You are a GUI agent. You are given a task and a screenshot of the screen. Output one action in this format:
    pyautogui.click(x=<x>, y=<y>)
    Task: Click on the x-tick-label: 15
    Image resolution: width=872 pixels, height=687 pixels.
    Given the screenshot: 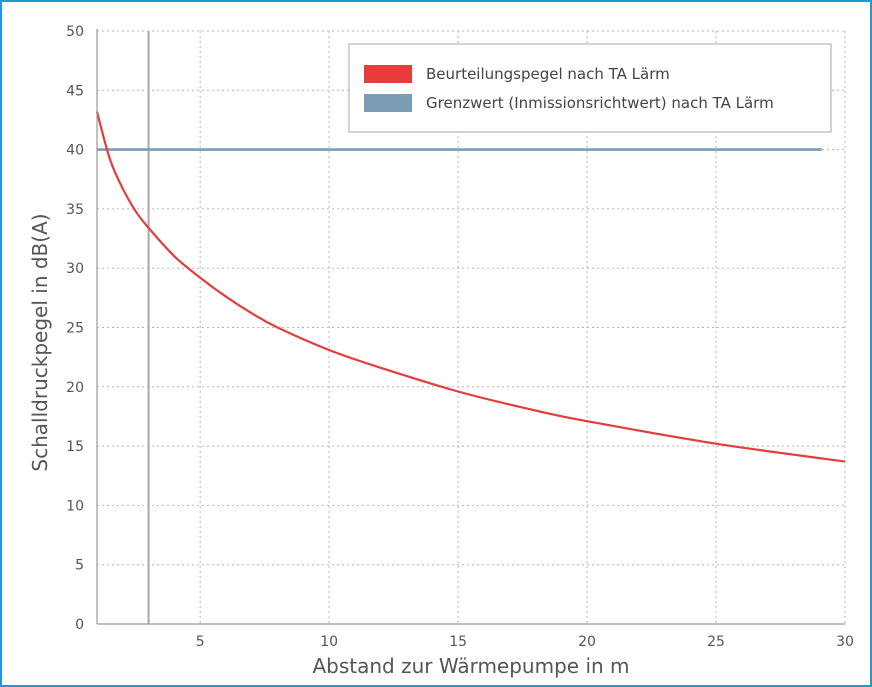 What is the action you would take?
    pyautogui.click(x=458, y=642)
    